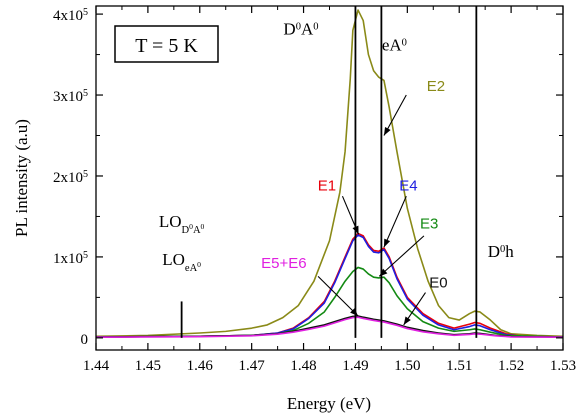 The image size is (579, 419). What do you see at coordinates (394, 45) in the screenshot?
I see `annotation-ea0: eA0` at bounding box center [394, 45].